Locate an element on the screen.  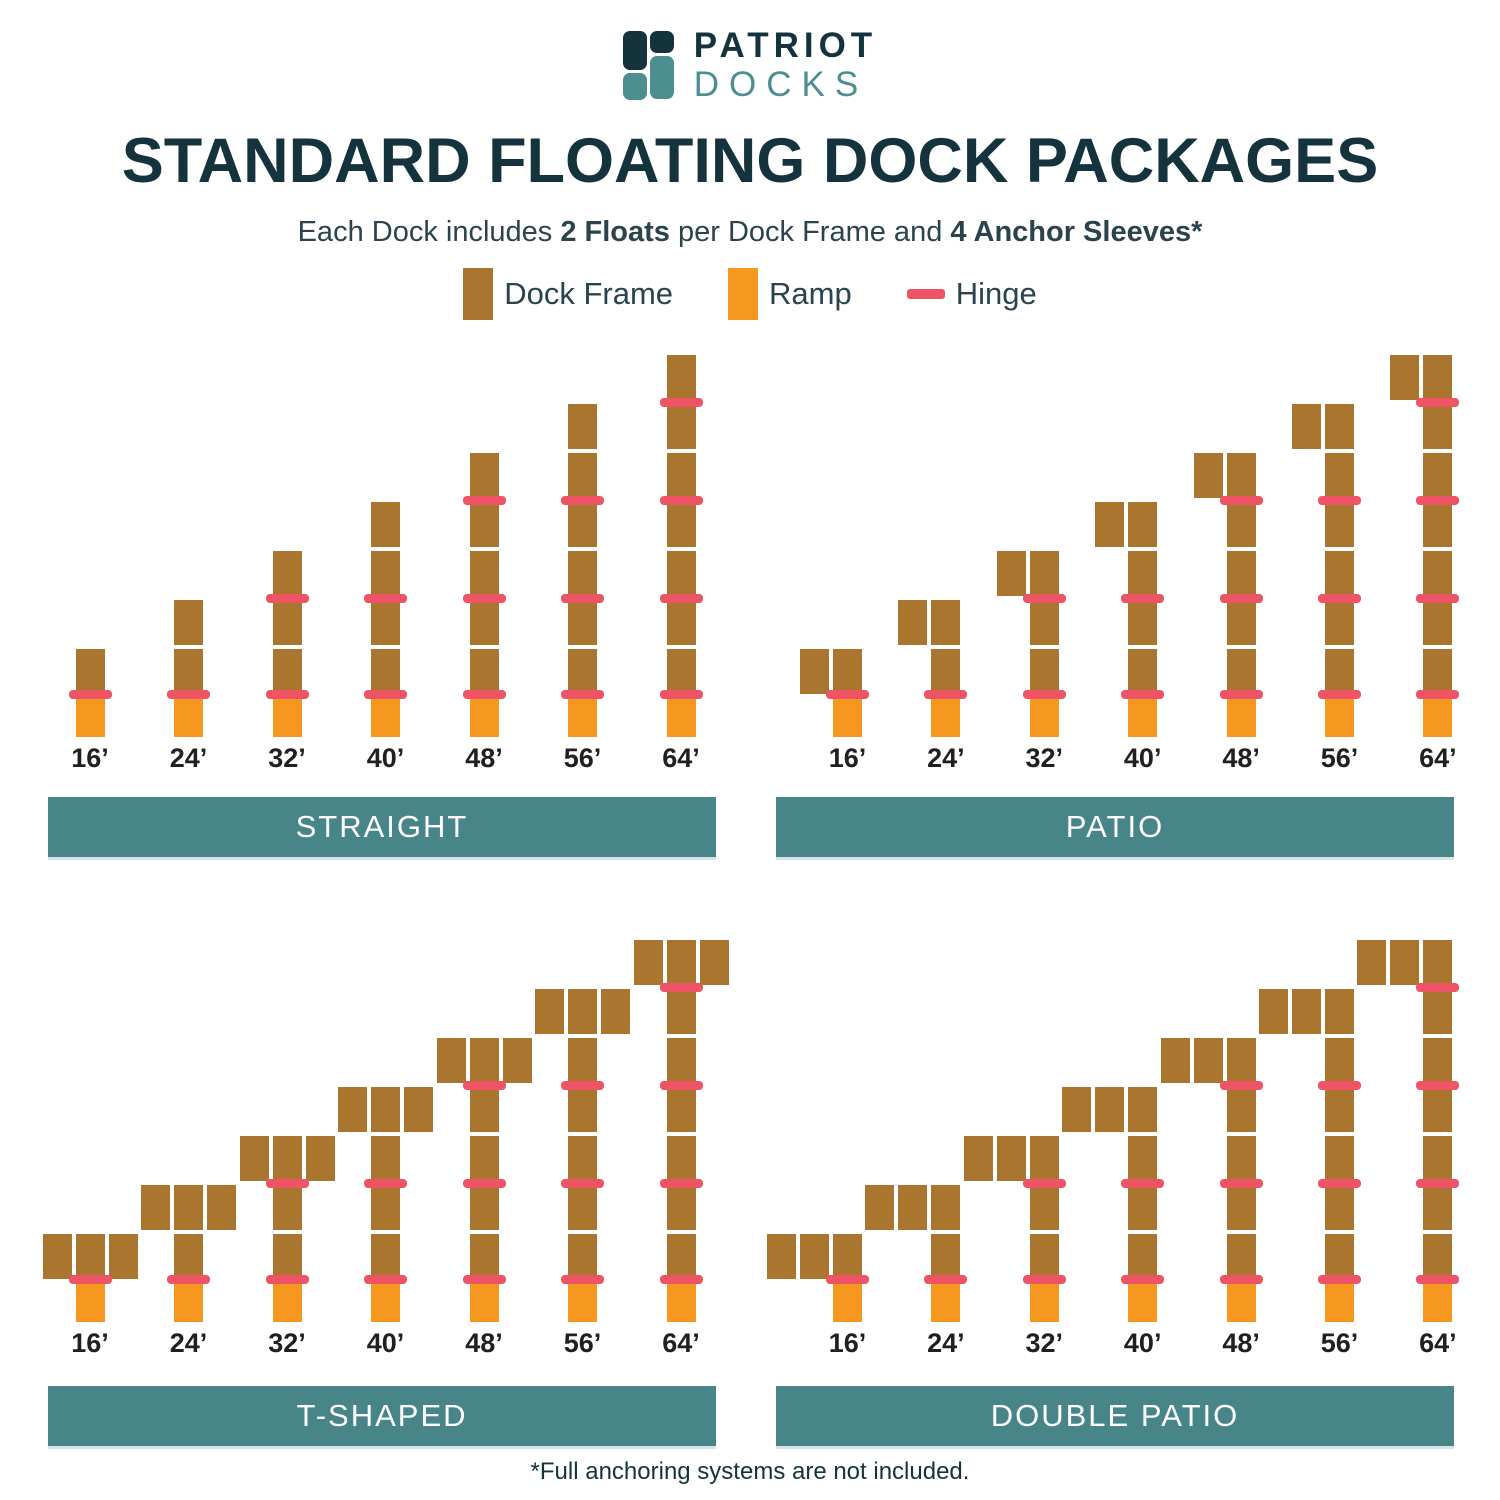
dock-frame-extension-right is located at coordinates (320, 1158).